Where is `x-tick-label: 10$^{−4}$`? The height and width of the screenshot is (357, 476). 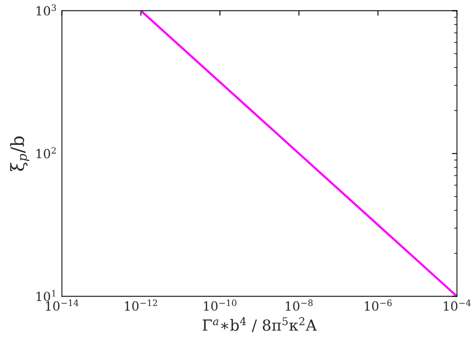 x-tick-label: 10$^{−4}$ is located at coordinates (457, 305).